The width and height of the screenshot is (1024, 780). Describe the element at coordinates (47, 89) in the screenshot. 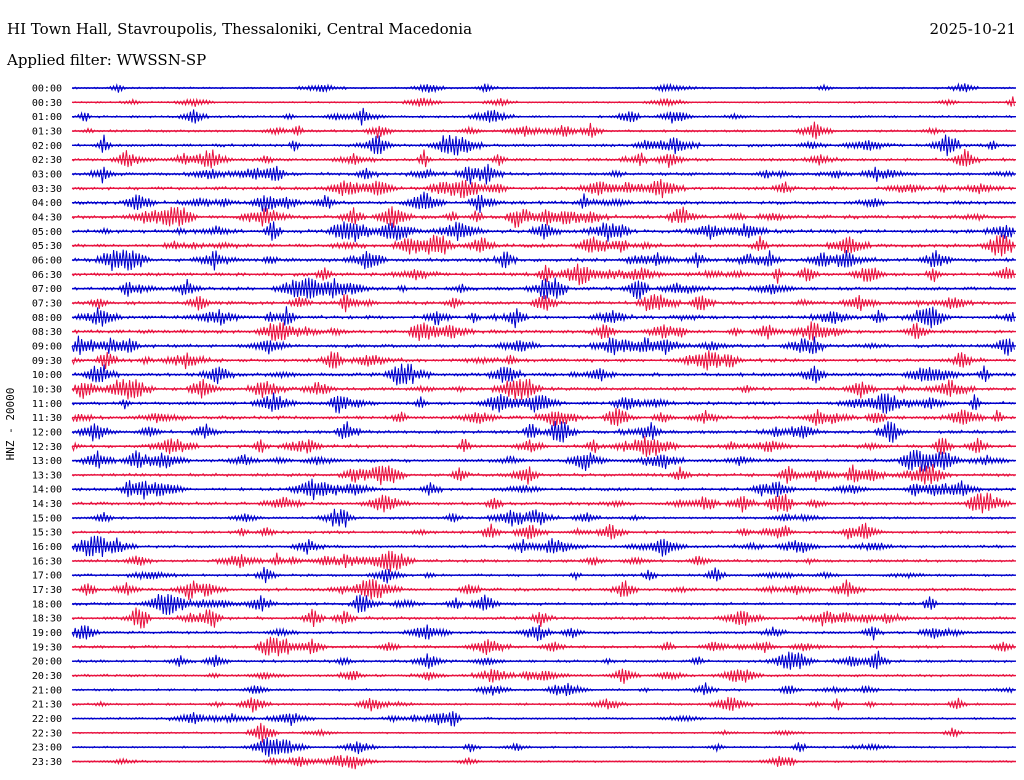

I see `time-tick-label: 00:00` at that location.